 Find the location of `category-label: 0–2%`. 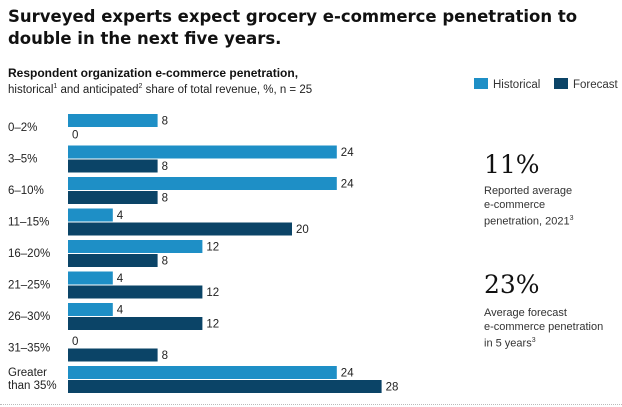

category-label: 0–2% is located at coordinates (22, 128).